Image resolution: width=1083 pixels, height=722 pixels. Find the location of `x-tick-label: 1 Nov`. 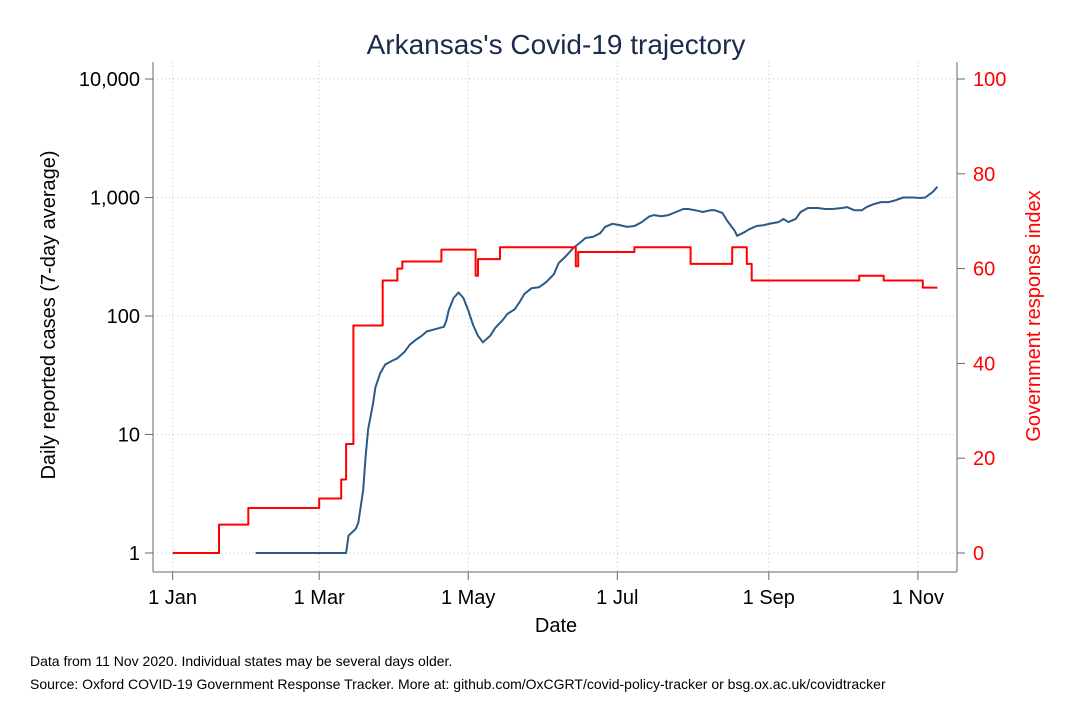

x-tick-label: 1 Nov is located at coordinates (918, 598).